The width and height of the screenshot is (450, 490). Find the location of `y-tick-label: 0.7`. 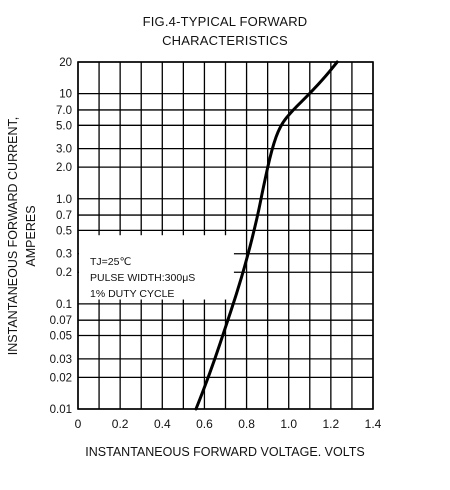

y-tick-label: 0.7 is located at coordinates (64, 216).